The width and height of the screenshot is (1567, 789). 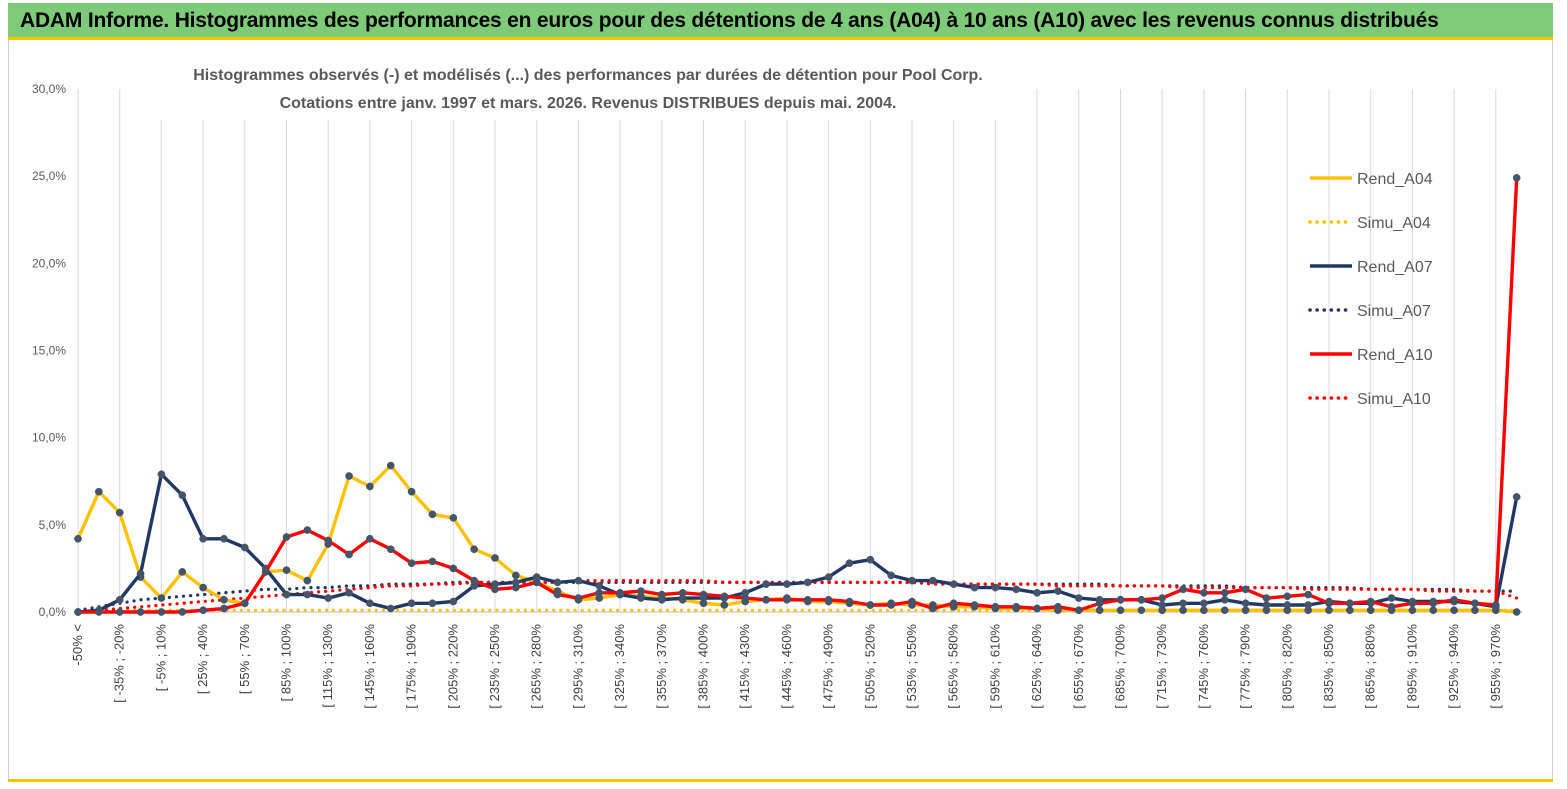 I want to click on y-tick-label: 5,0%, so click(x=53, y=525).